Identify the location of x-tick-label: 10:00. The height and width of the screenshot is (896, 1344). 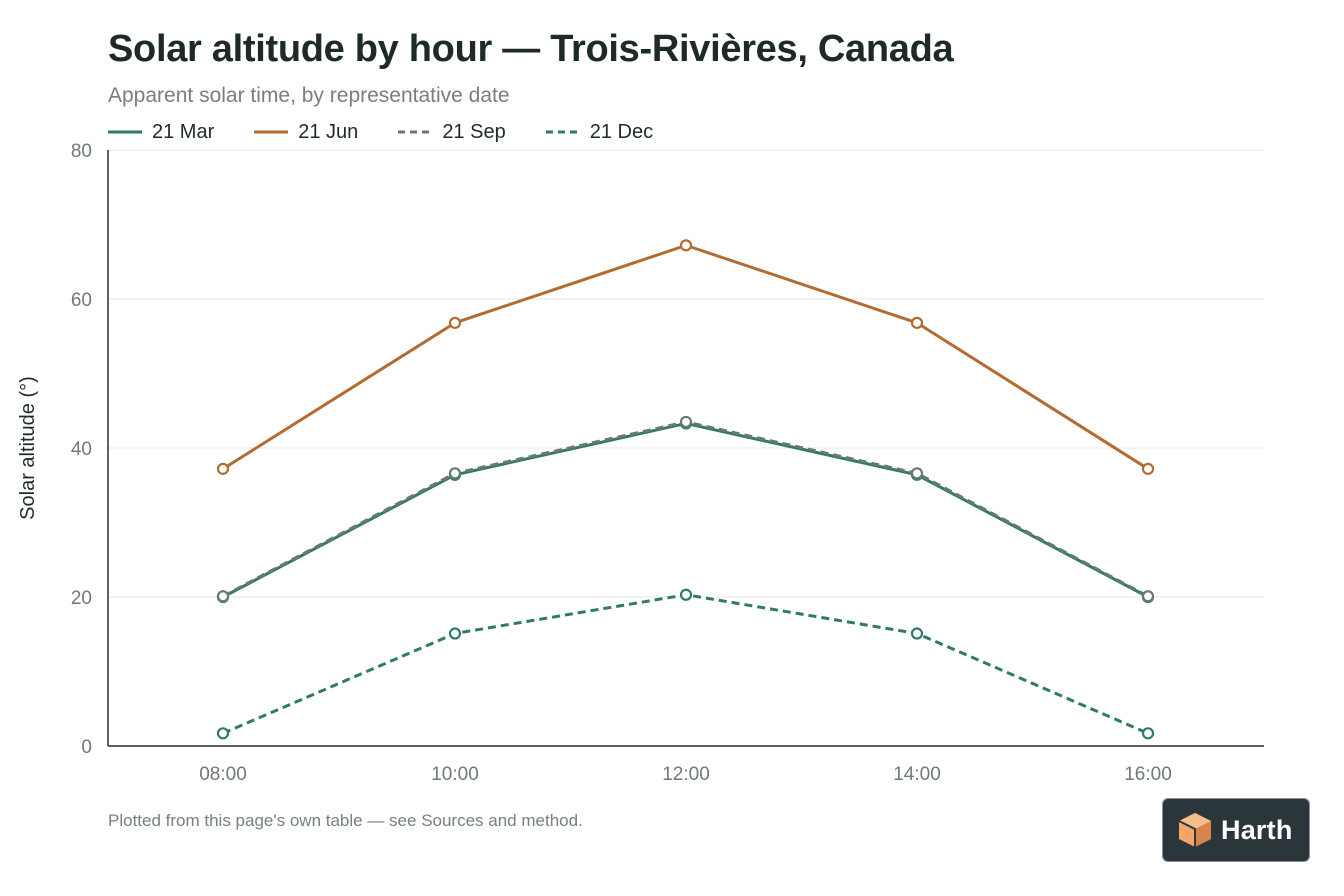
(455, 774).